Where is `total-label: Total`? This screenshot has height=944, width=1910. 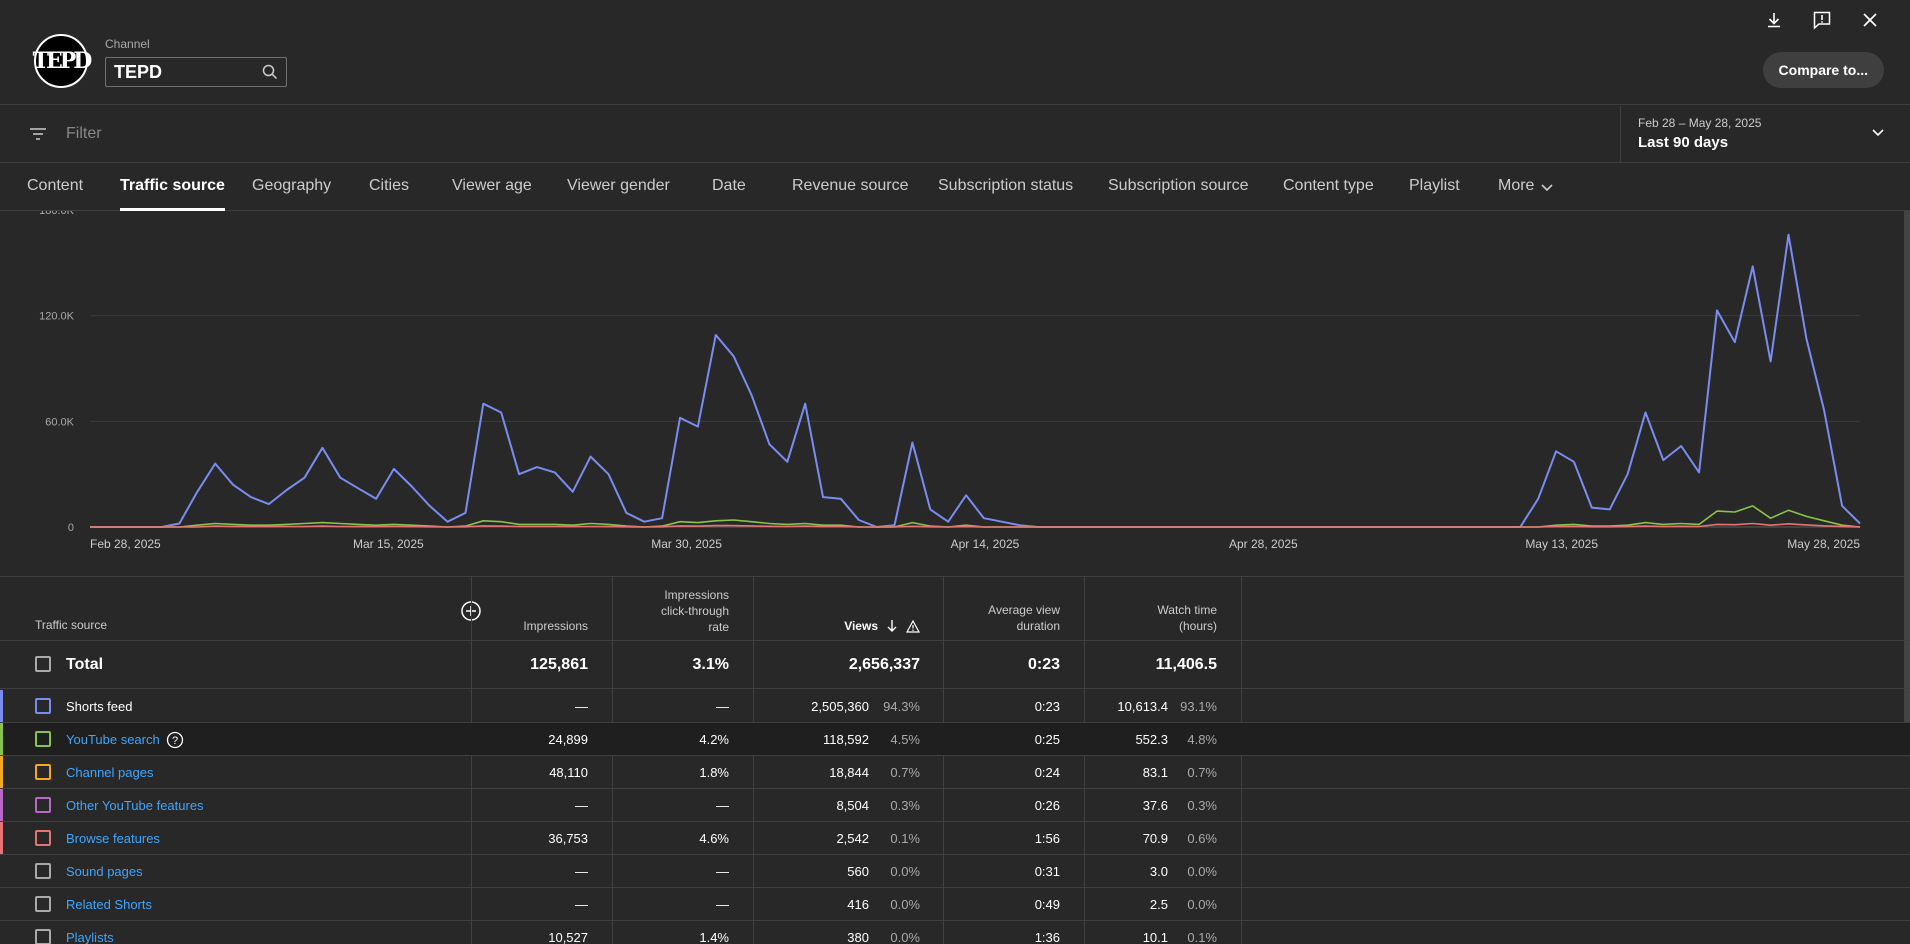 total-label: Total is located at coordinates (85, 664).